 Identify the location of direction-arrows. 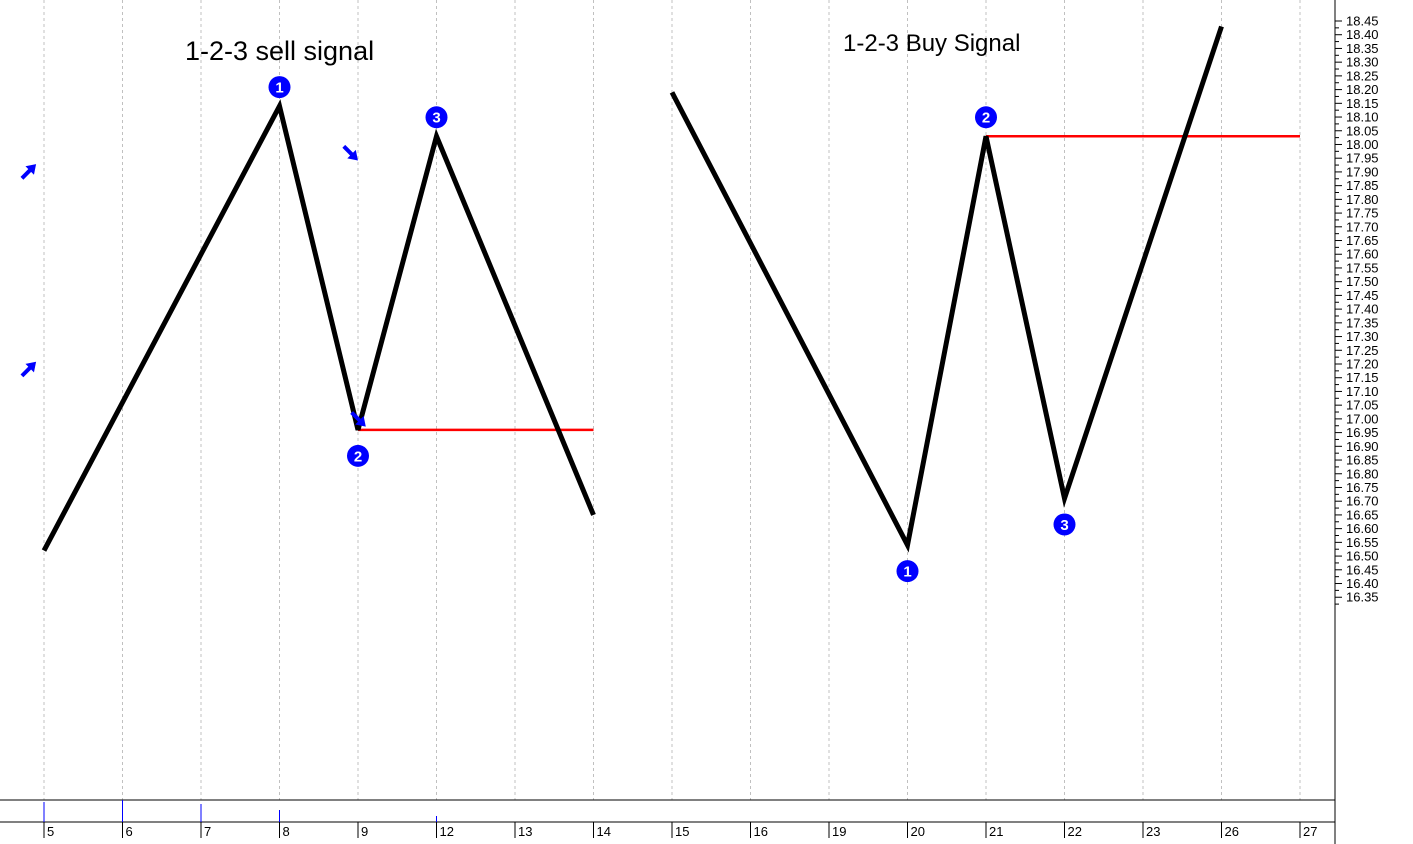
(193, 285).